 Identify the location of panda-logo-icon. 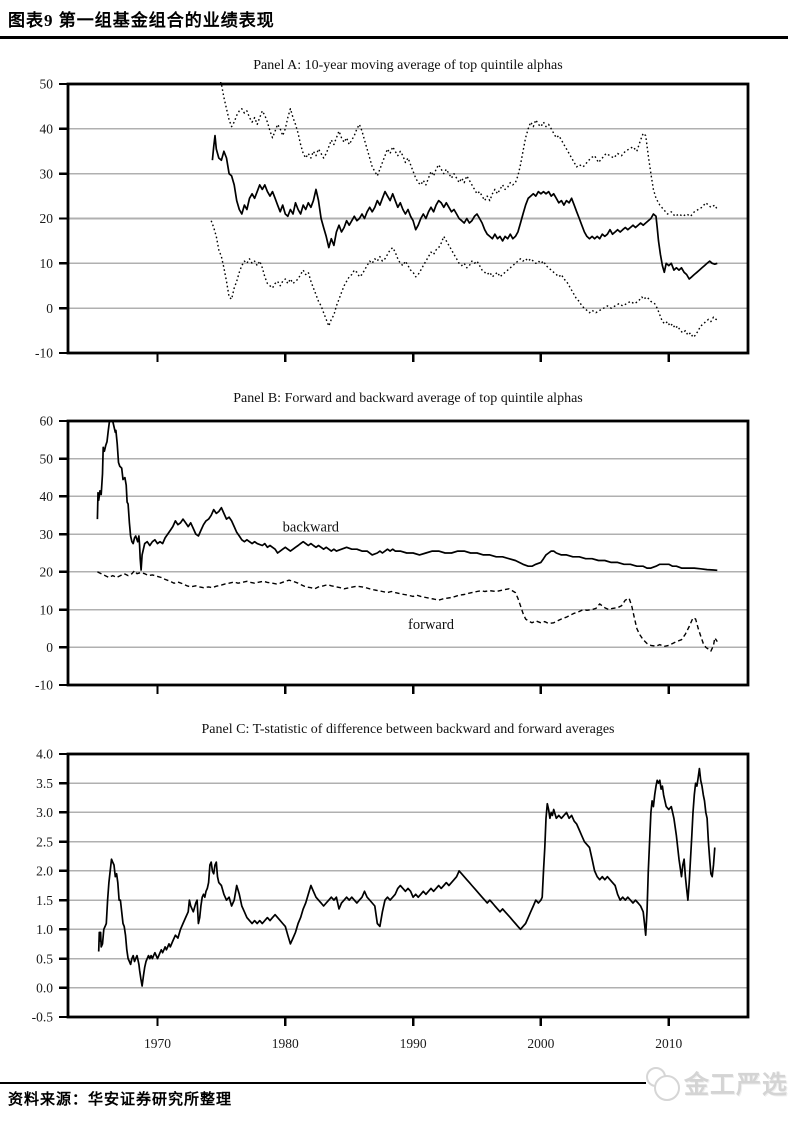
(664, 1083).